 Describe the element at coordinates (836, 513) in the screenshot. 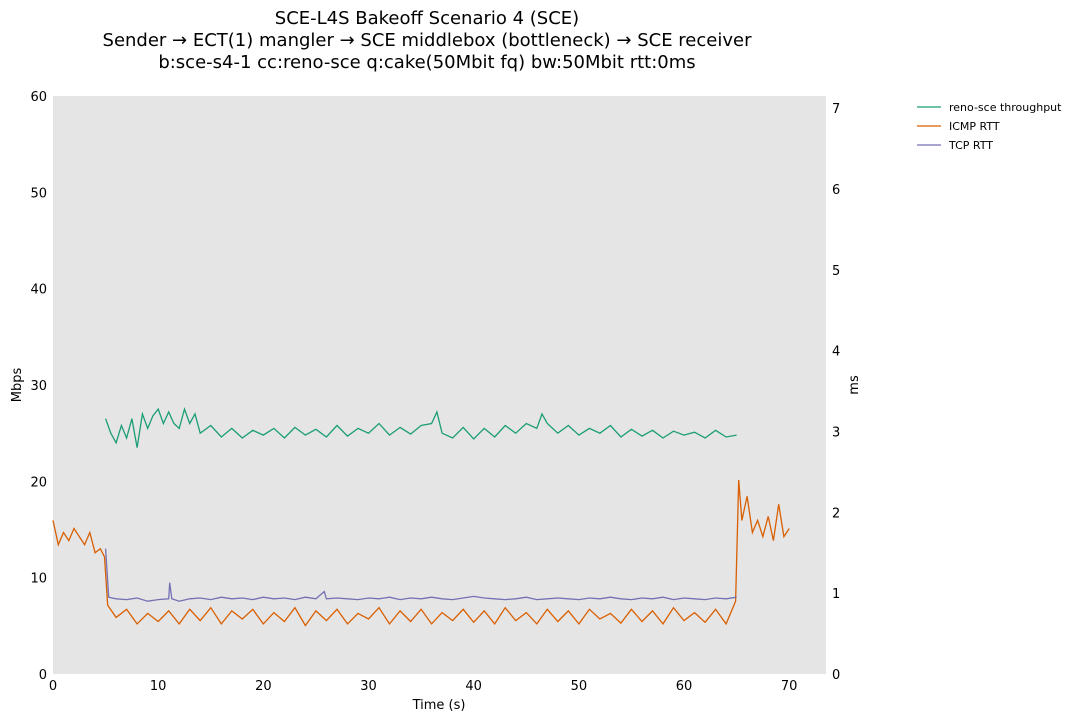

I see `y-right-tick-label: 2` at that location.